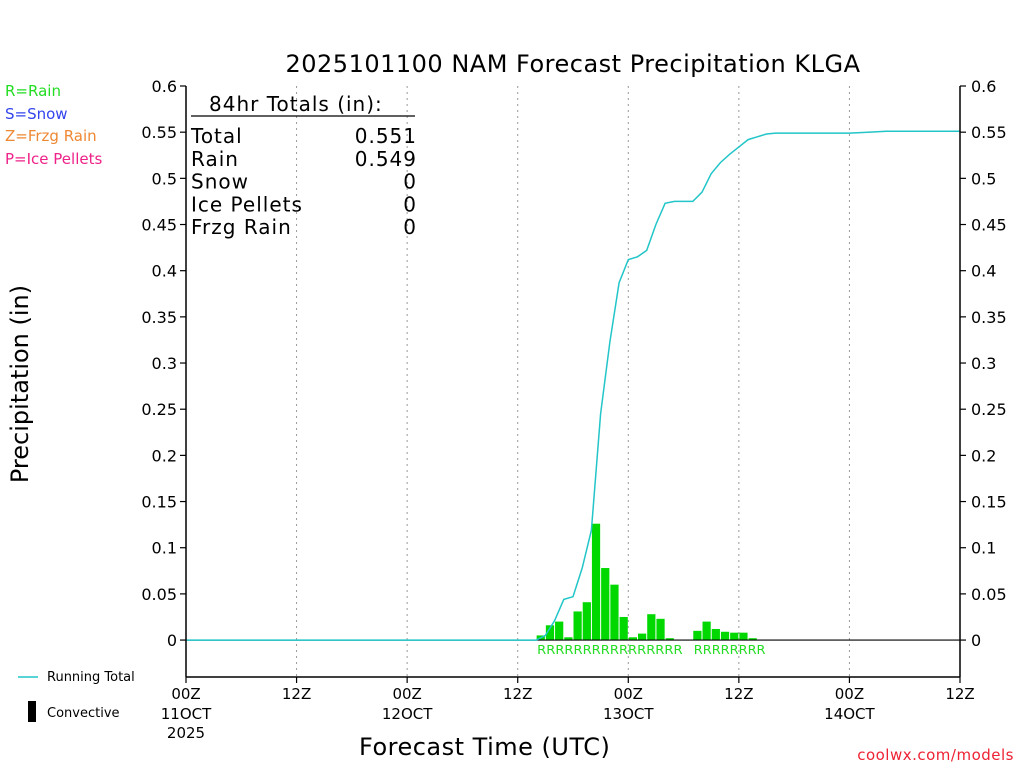 Image resolution: width=1024 pixels, height=768 pixels. Describe the element at coordinates (33, 91) in the screenshot. I see `legend-rain: R=Rain` at that location.